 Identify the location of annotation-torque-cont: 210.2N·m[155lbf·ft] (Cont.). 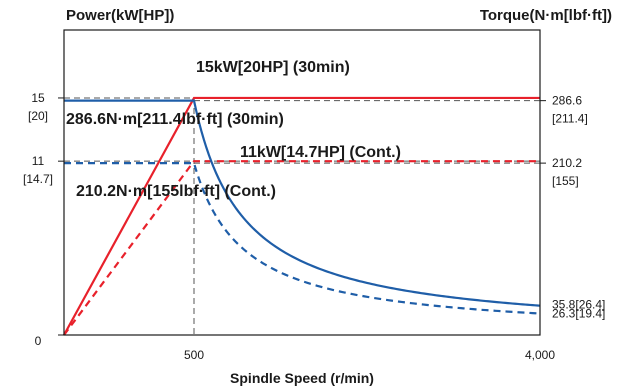
(176, 191).